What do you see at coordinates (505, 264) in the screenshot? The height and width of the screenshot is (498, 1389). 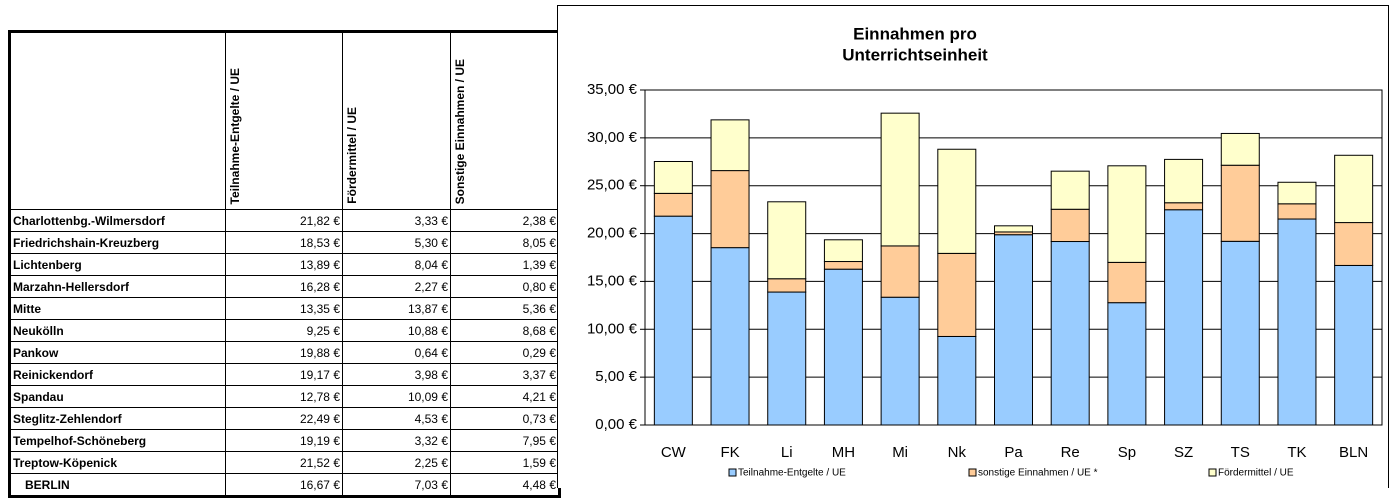 I see `cell: 1,39 €` at bounding box center [505, 264].